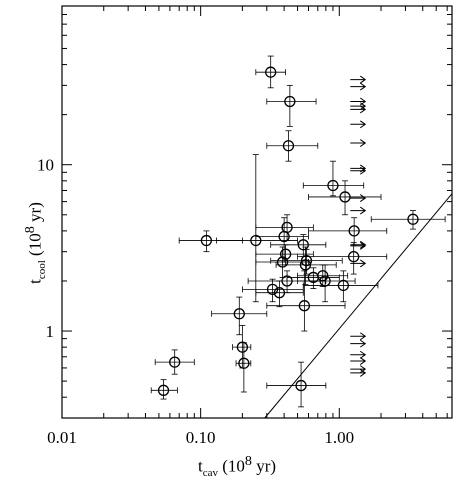  What do you see at coordinates (62, 437) in the screenshot?
I see `x-tick-label: 0.01` at bounding box center [62, 437].